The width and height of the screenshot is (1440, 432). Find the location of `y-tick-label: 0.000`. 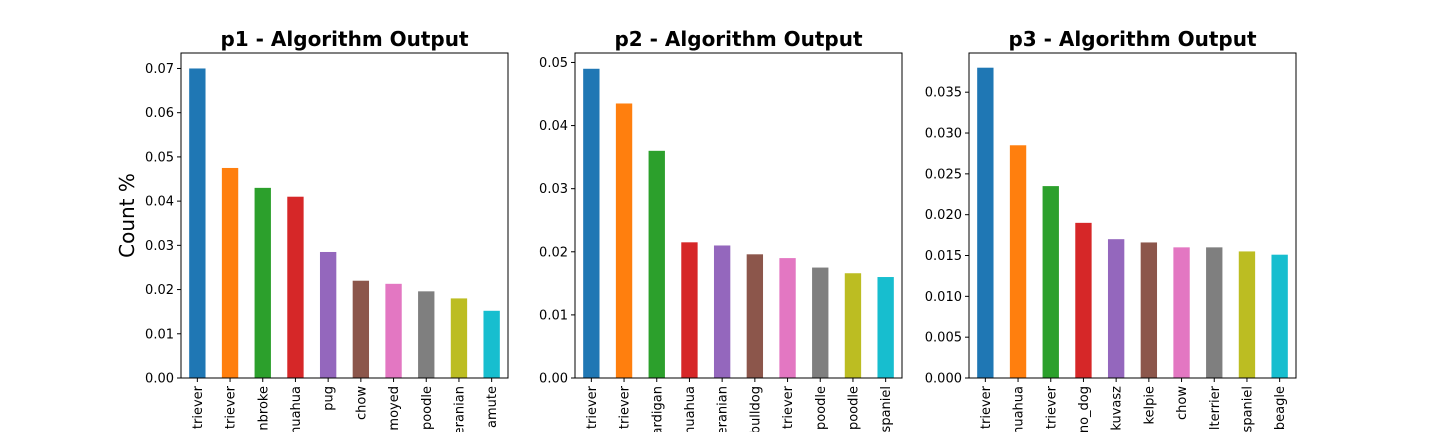

y-tick-label: 0.000 is located at coordinates (943, 379).